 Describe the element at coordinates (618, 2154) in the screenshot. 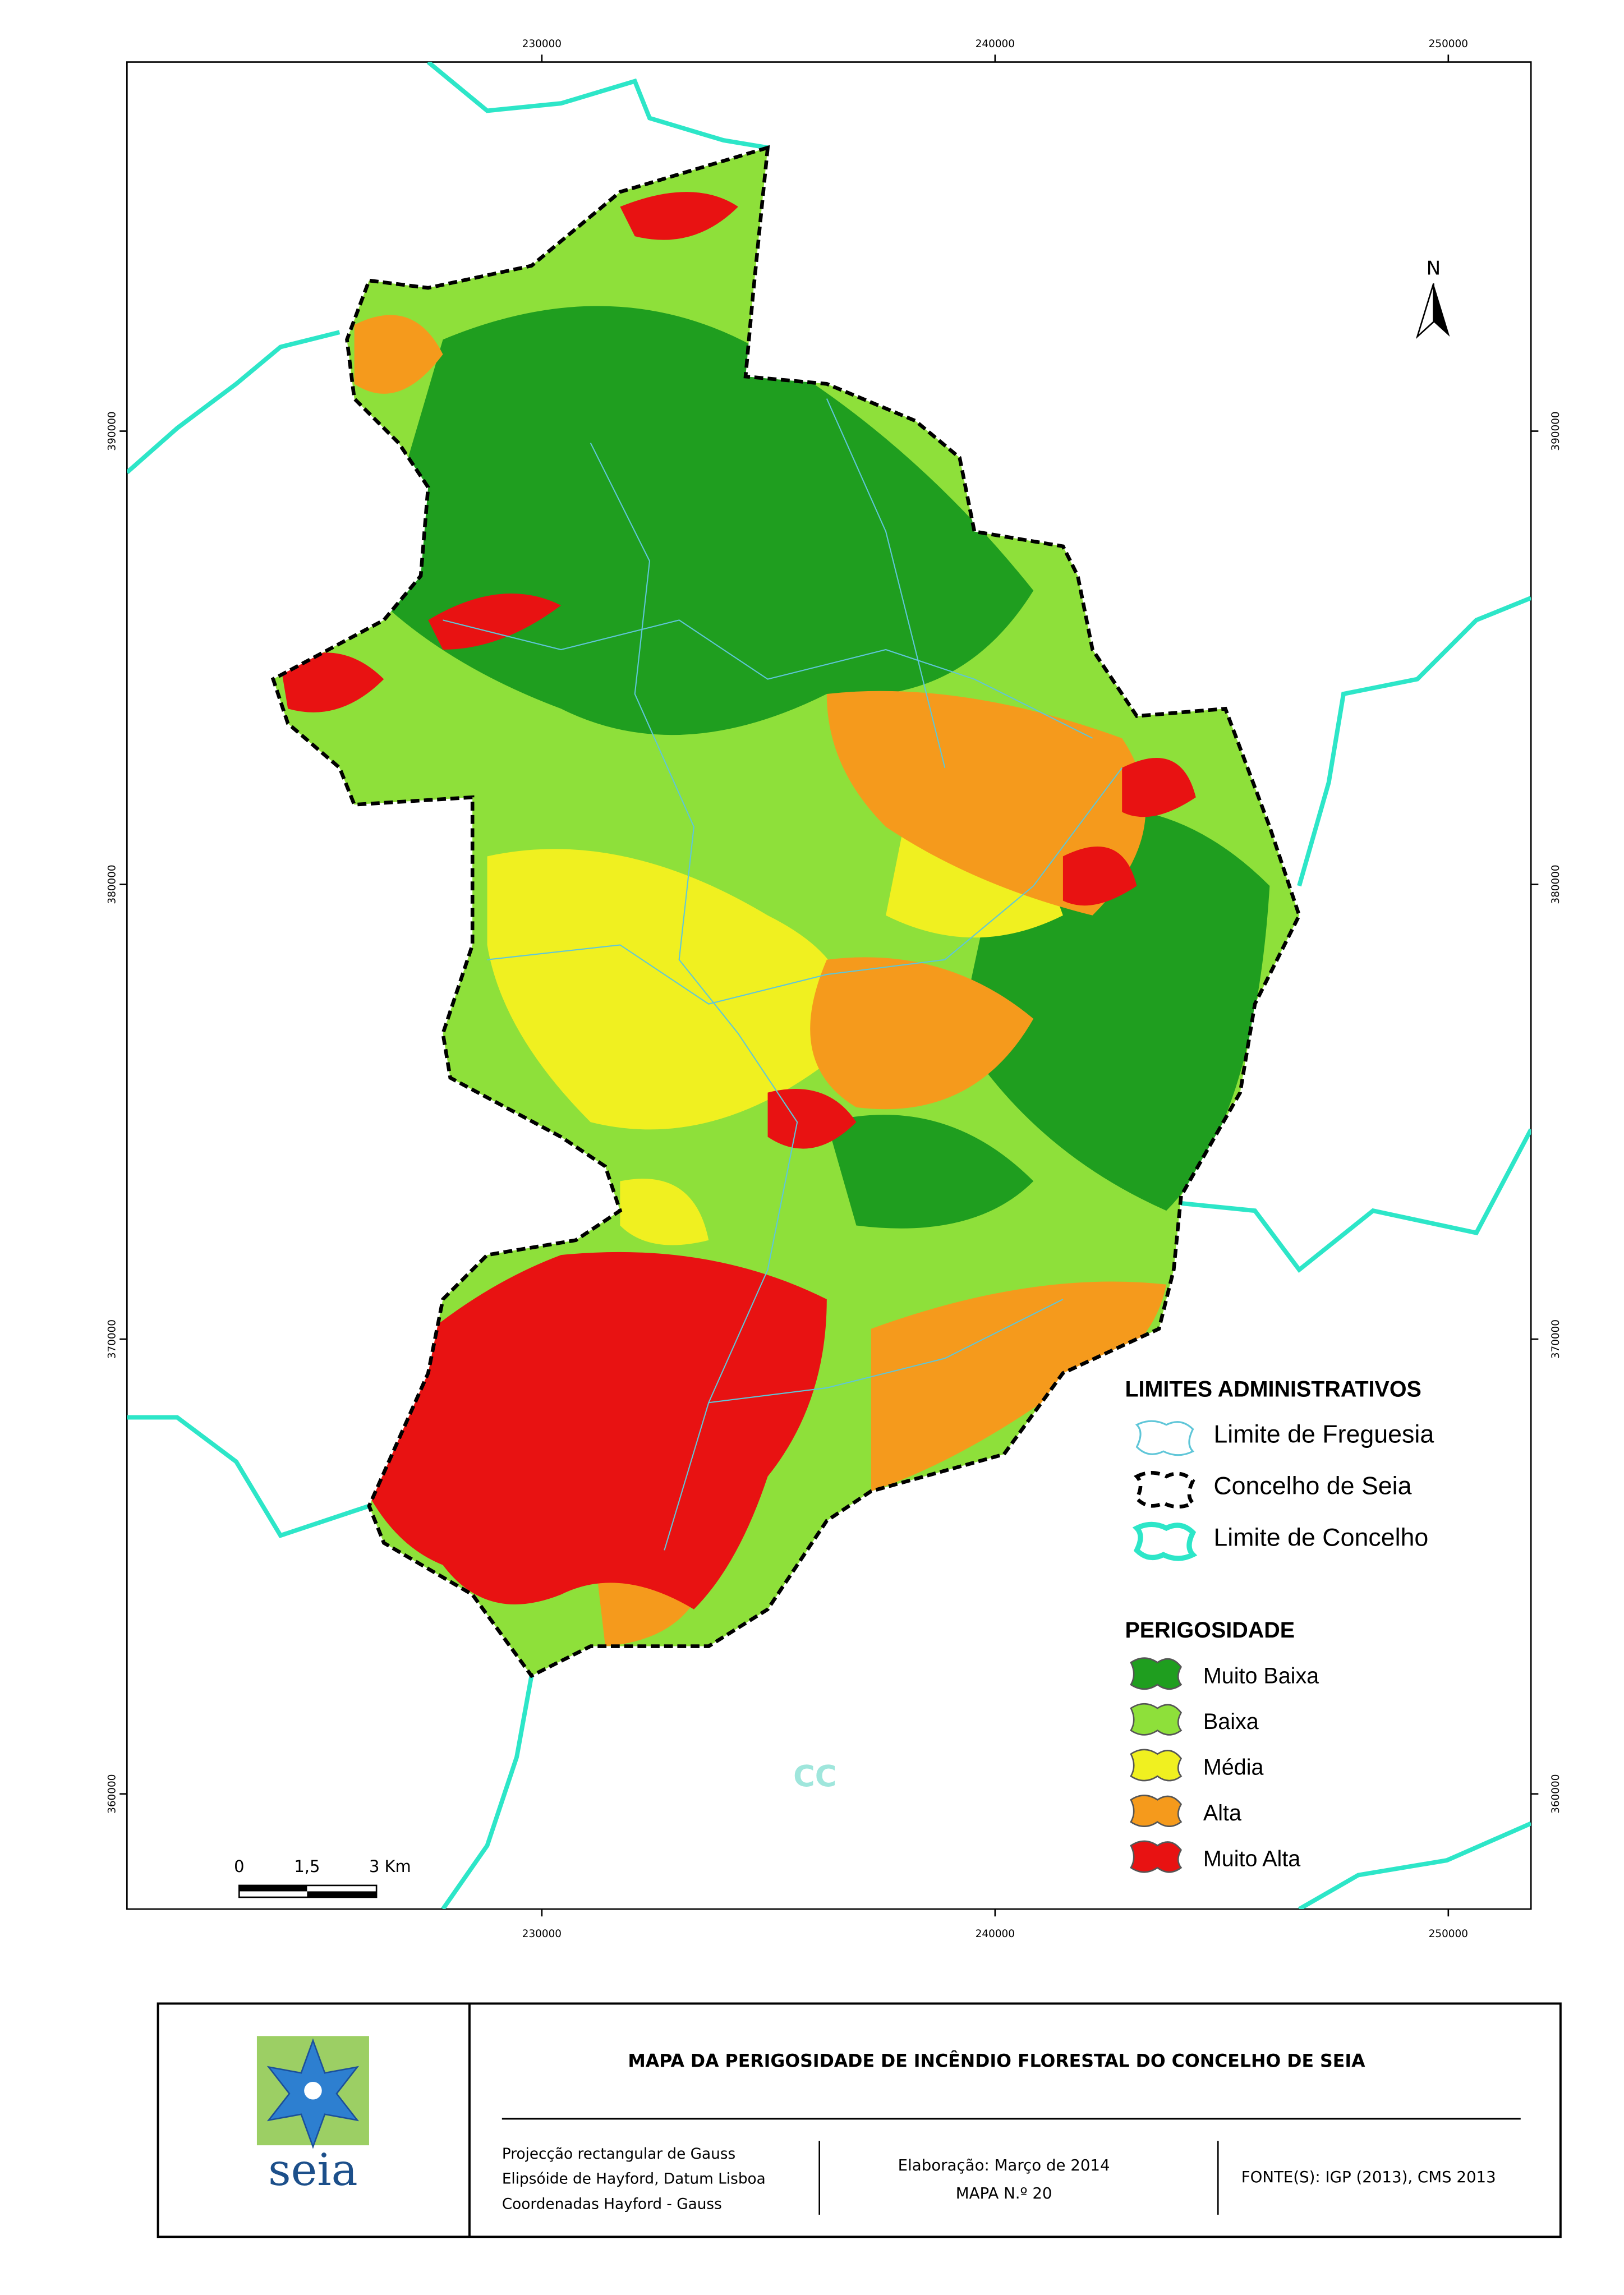

I see `projection-line: Projecção rectangular de Gauss` at that location.